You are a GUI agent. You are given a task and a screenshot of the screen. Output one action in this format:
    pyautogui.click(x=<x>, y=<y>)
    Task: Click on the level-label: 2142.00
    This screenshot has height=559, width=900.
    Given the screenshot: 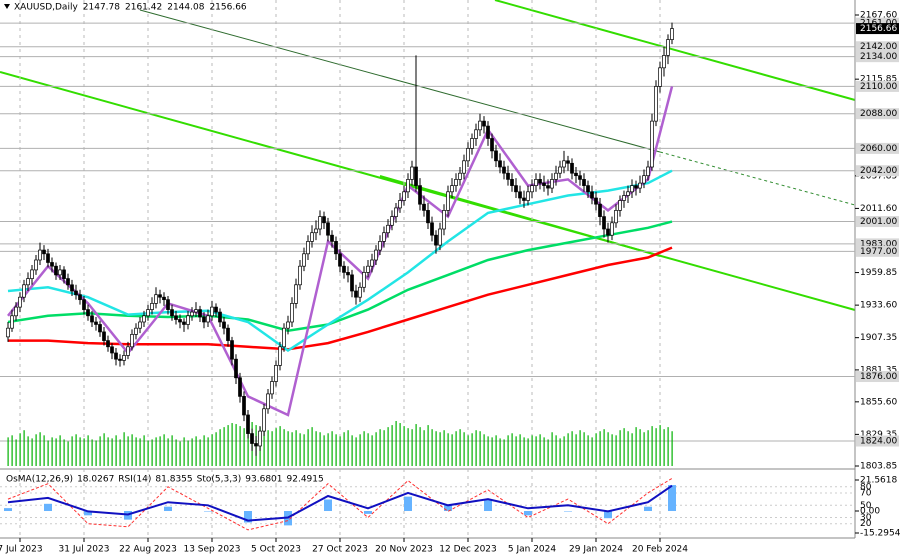 What is the action you would take?
    pyautogui.click(x=878, y=47)
    